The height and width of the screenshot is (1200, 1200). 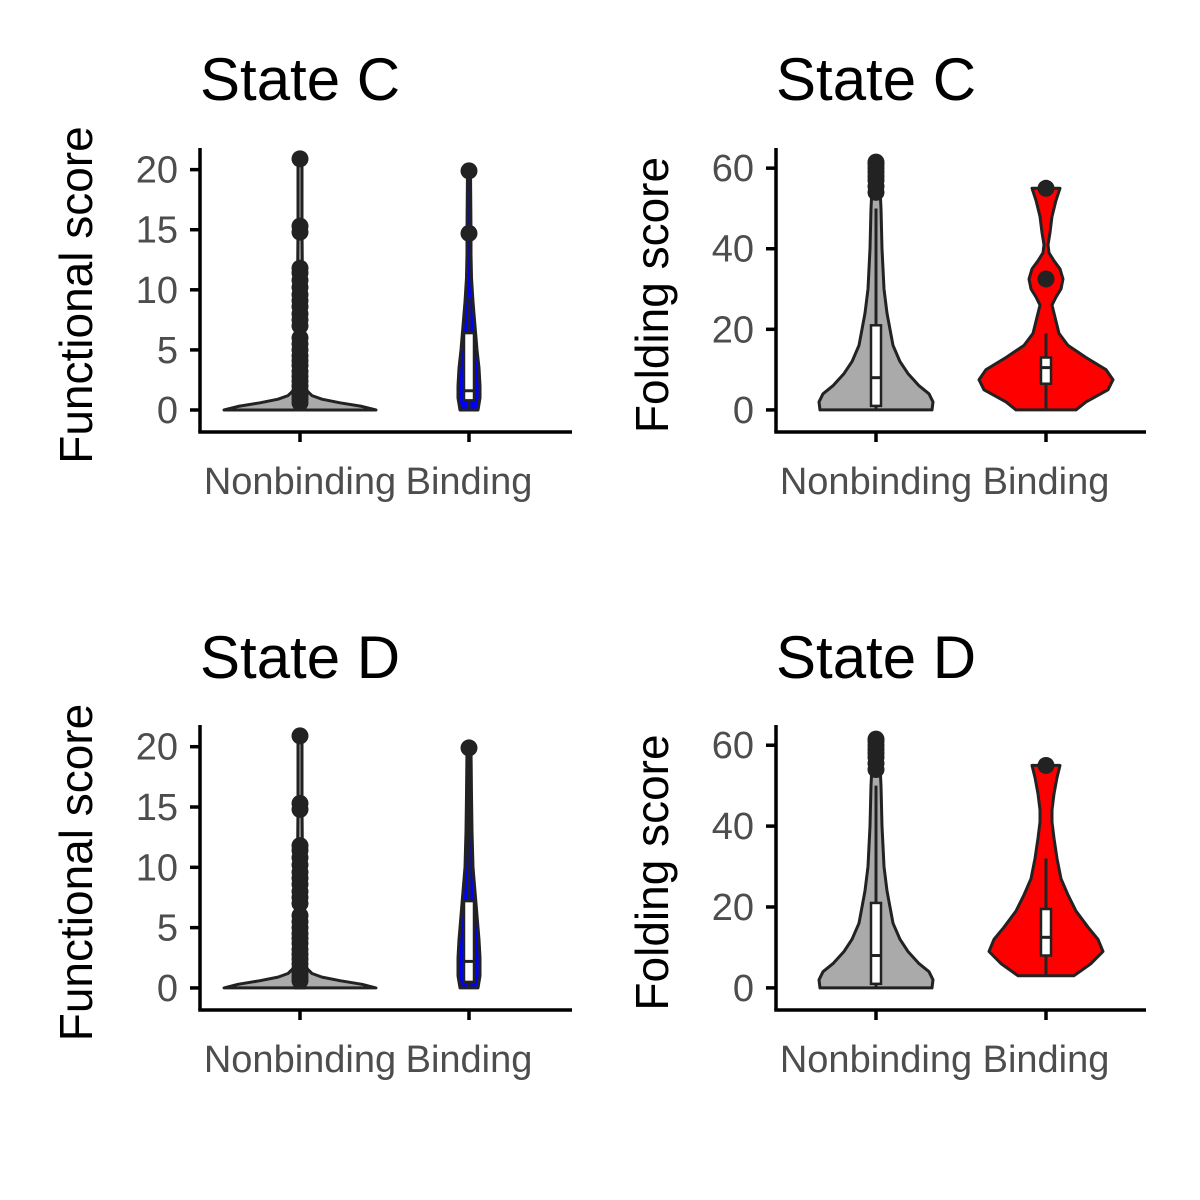 What do you see at coordinates (1046, 299) in the screenshot?
I see `violin-shape` at bounding box center [1046, 299].